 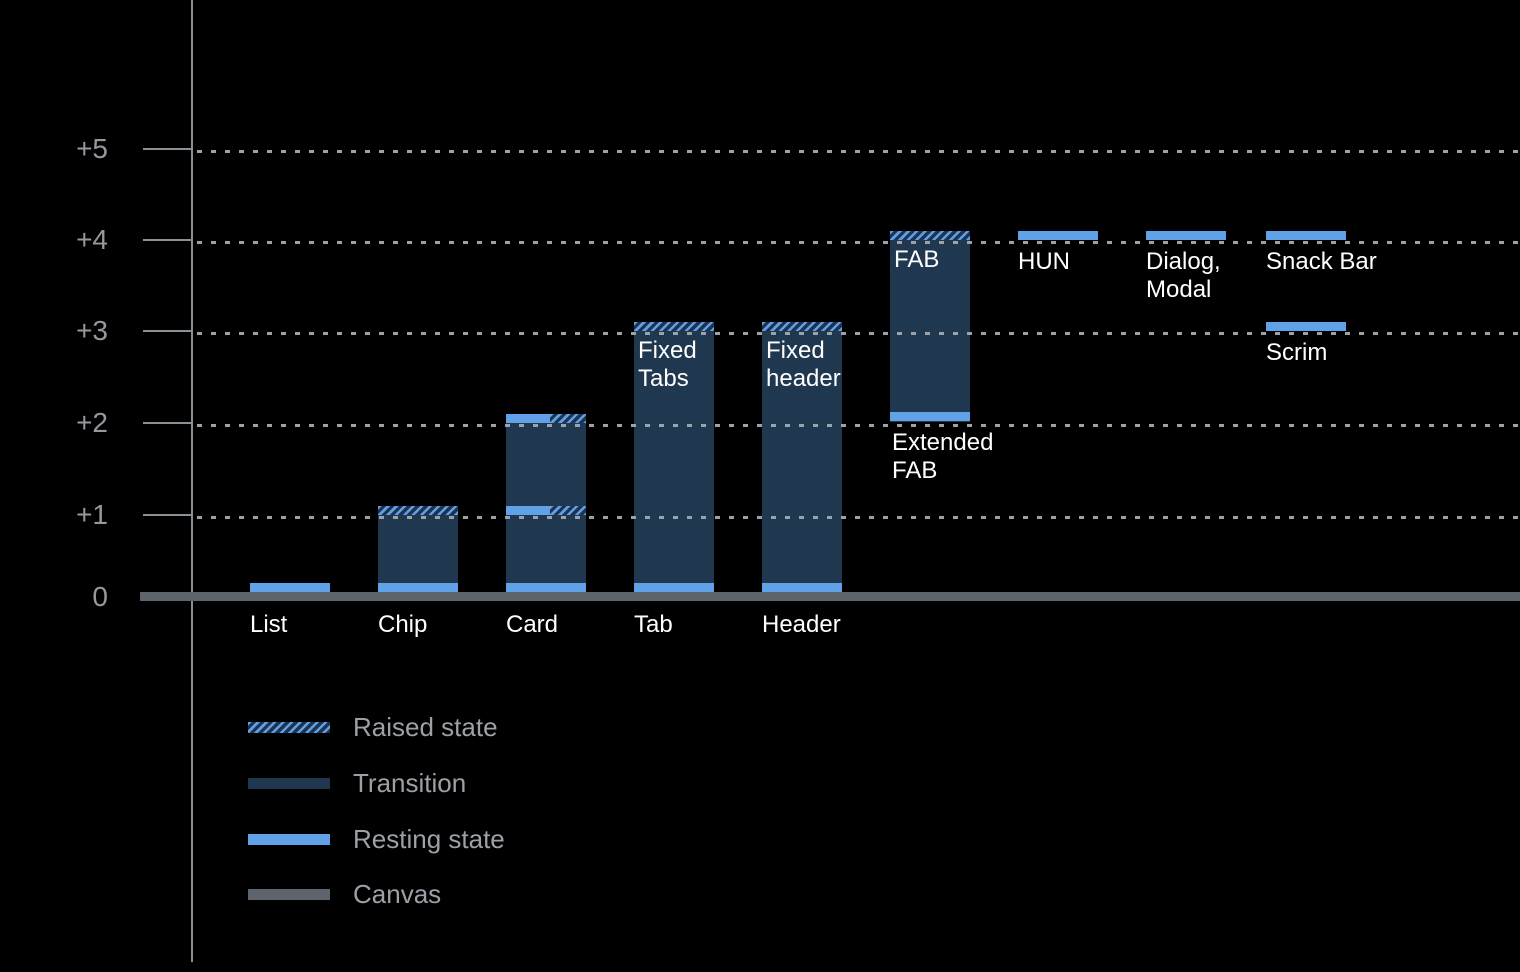 I want to click on bar-header, so click(x=802, y=457).